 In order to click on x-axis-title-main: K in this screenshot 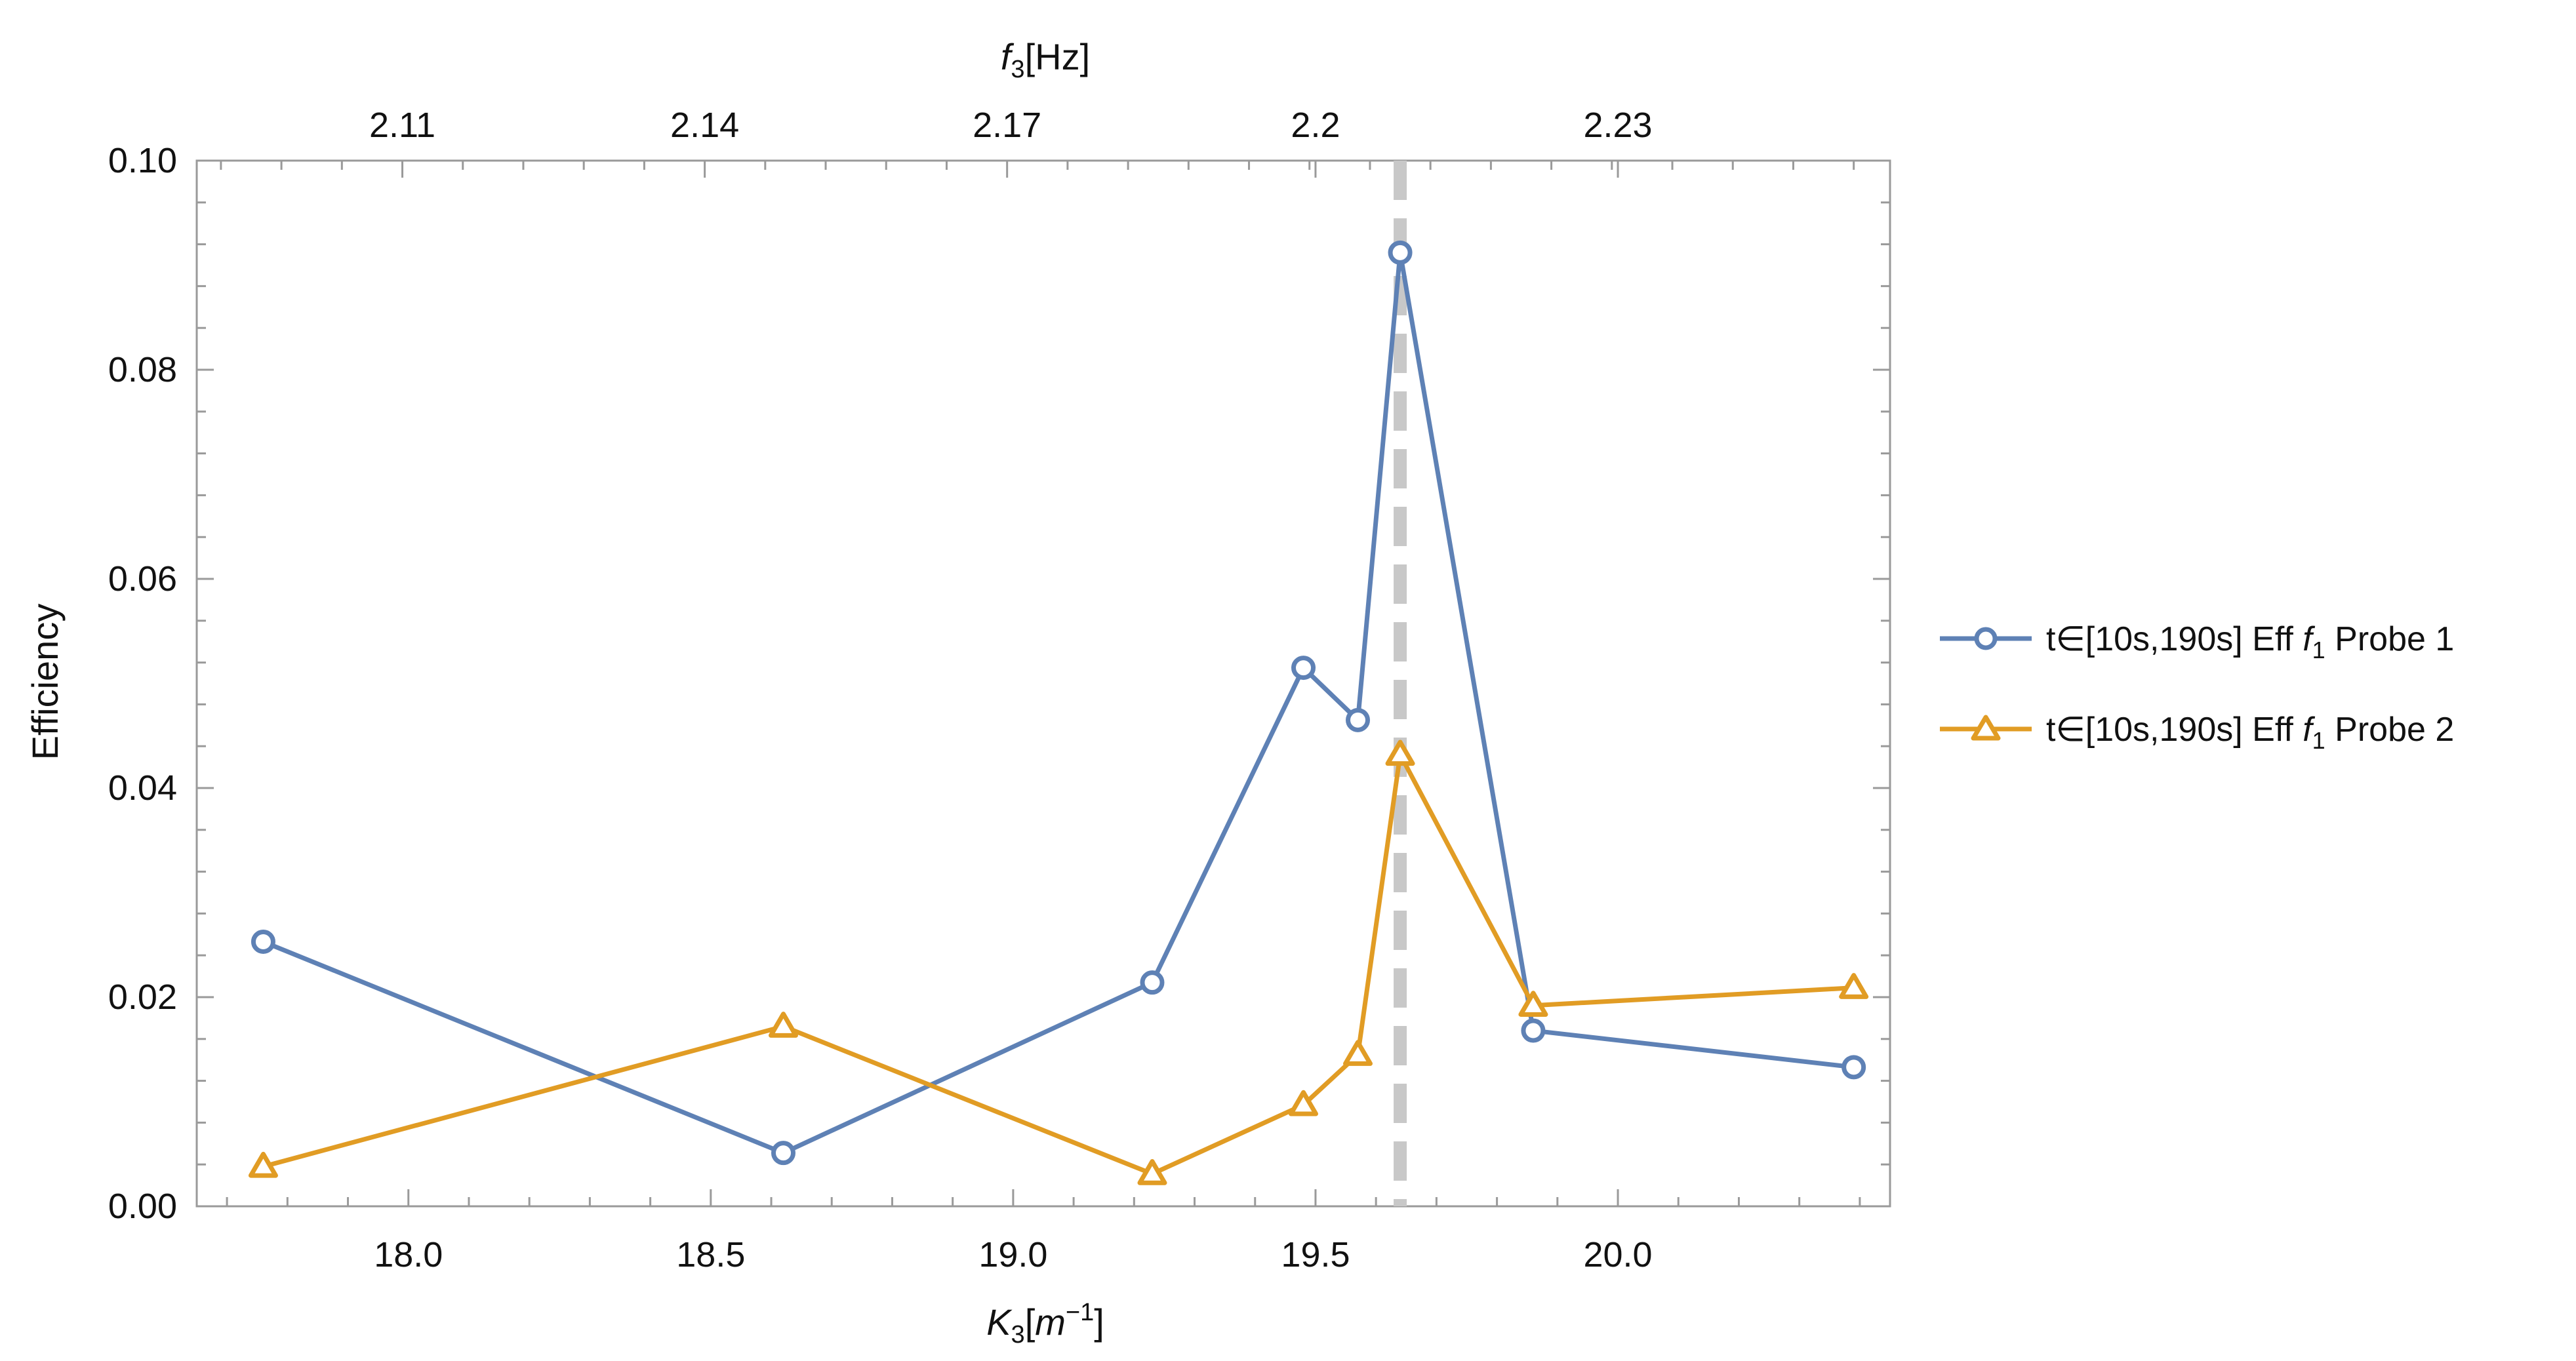, I will do `click(999, 1322)`.